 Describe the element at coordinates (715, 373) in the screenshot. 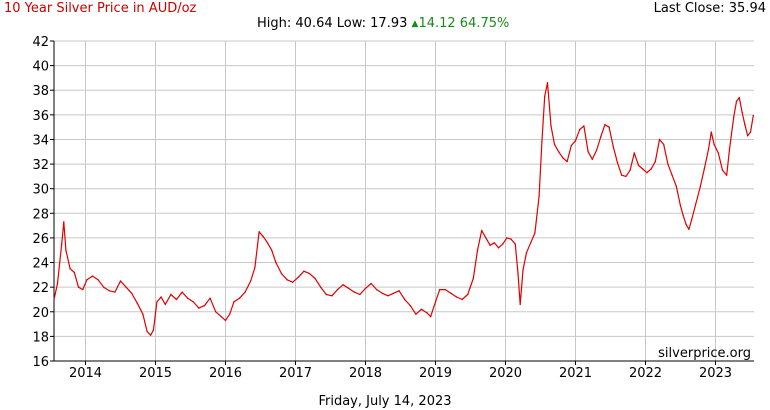

I see `x-tick-label: 2023` at that location.